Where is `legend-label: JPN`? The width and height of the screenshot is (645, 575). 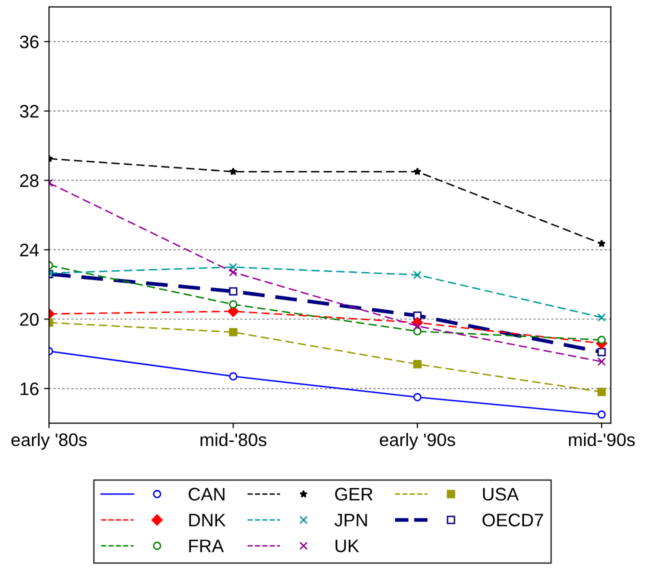 legend-label: JPN is located at coordinates (350, 520).